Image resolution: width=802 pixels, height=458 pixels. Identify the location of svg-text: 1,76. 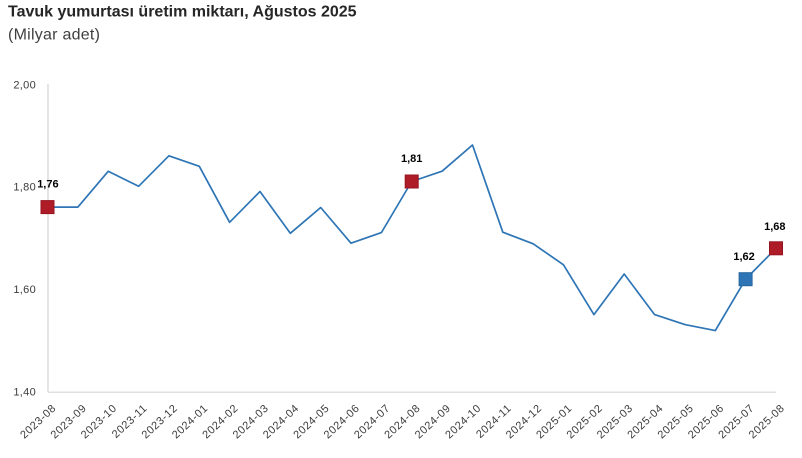
(47, 185).